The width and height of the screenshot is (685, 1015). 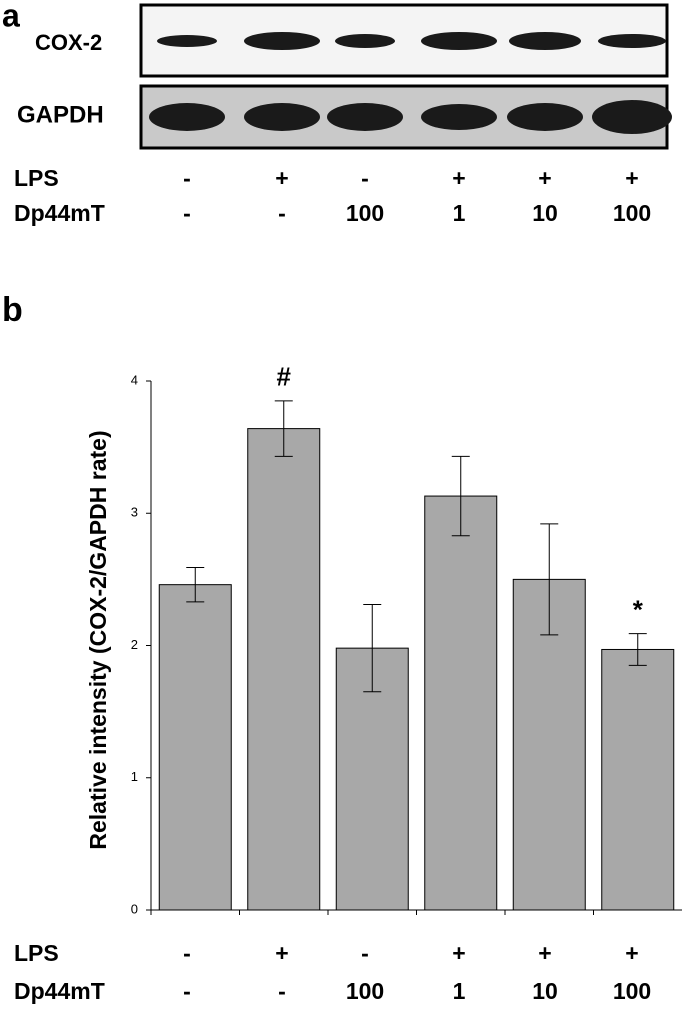 What do you see at coordinates (134, 776) in the screenshot?
I see `y-tick-label: 1` at bounding box center [134, 776].